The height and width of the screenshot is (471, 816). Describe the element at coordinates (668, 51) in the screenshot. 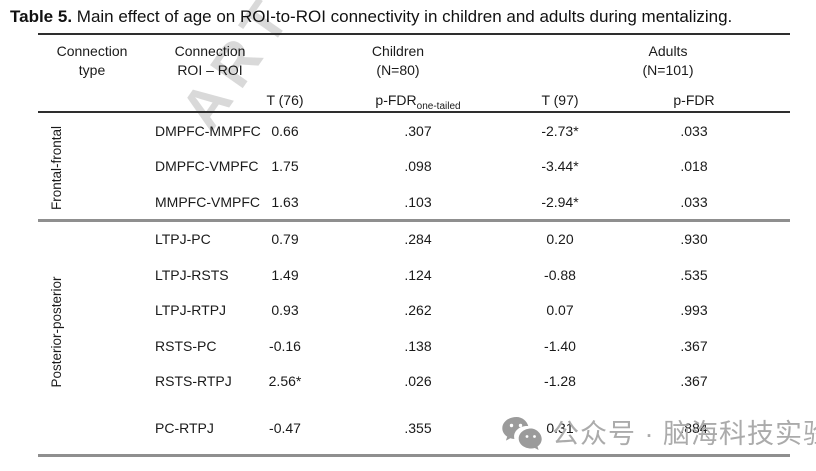

I see `header-adults-line1: Adults` at that location.